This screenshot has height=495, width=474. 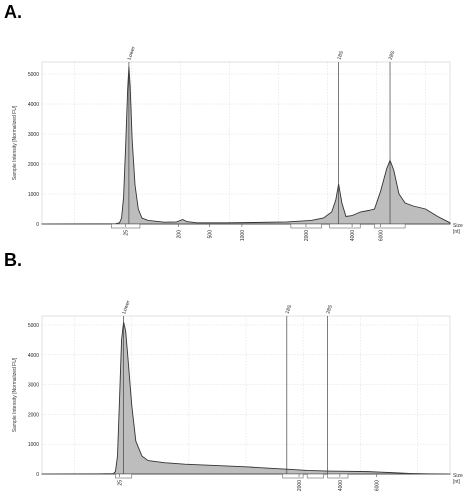 I want to click on panel-label: B., so click(x=13, y=260).